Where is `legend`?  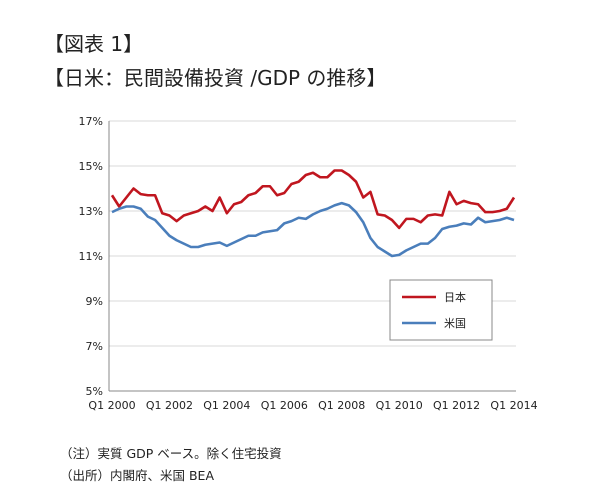 legend is located at coordinates (441, 310).